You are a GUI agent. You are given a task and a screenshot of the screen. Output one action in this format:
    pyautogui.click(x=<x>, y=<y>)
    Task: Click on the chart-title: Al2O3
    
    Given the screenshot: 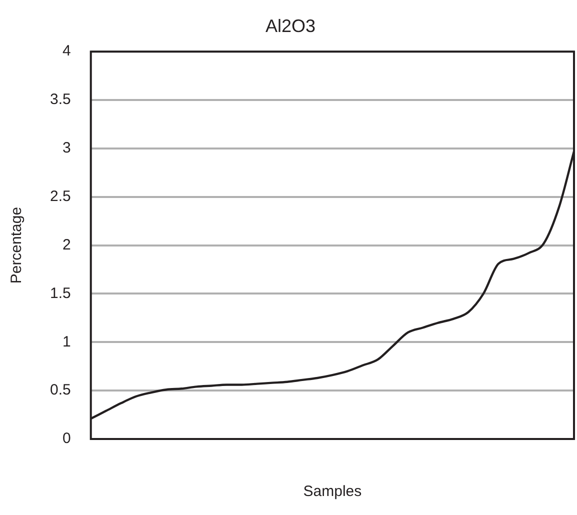 What is the action you would take?
    pyautogui.click(x=290, y=26)
    